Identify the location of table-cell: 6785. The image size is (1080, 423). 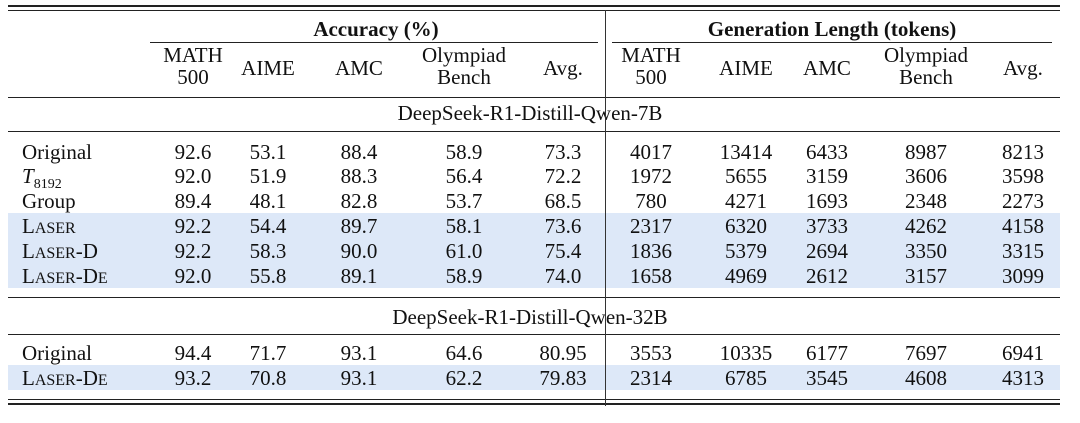
(746, 378).